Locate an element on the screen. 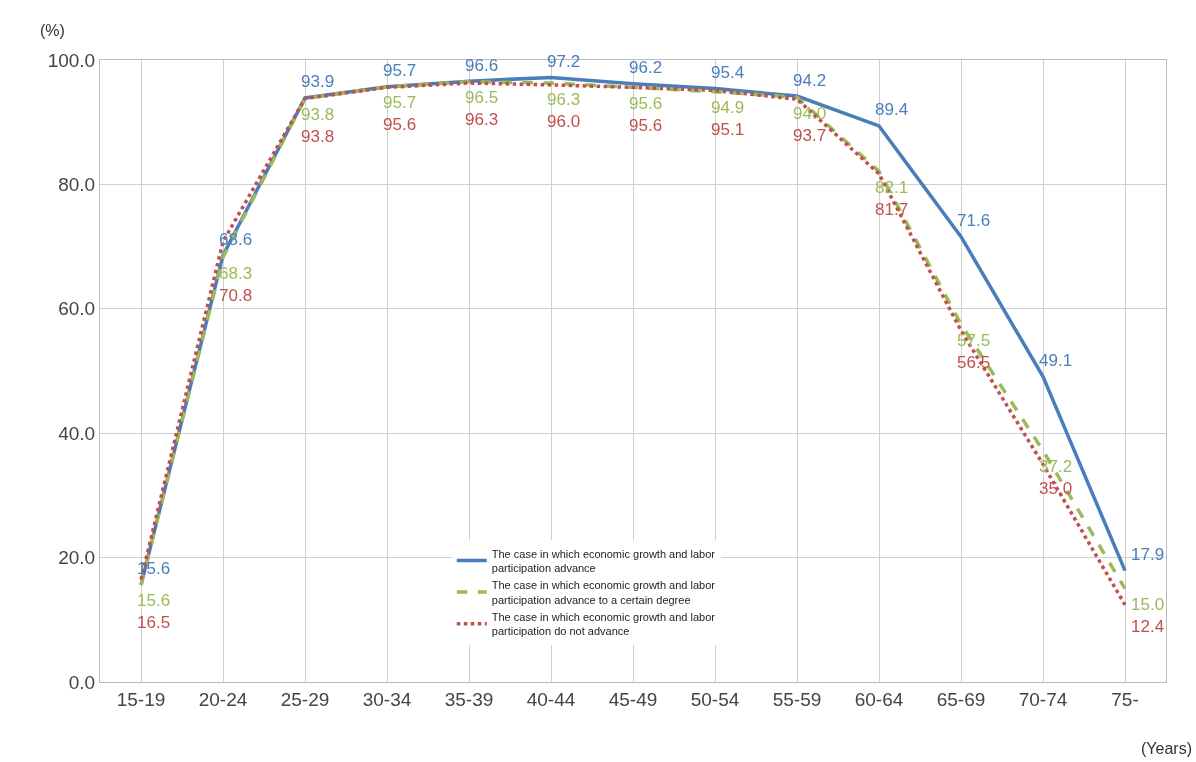 This screenshot has height=762, width=1196. x-tick-label: 15-19 is located at coordinates (141, 699).